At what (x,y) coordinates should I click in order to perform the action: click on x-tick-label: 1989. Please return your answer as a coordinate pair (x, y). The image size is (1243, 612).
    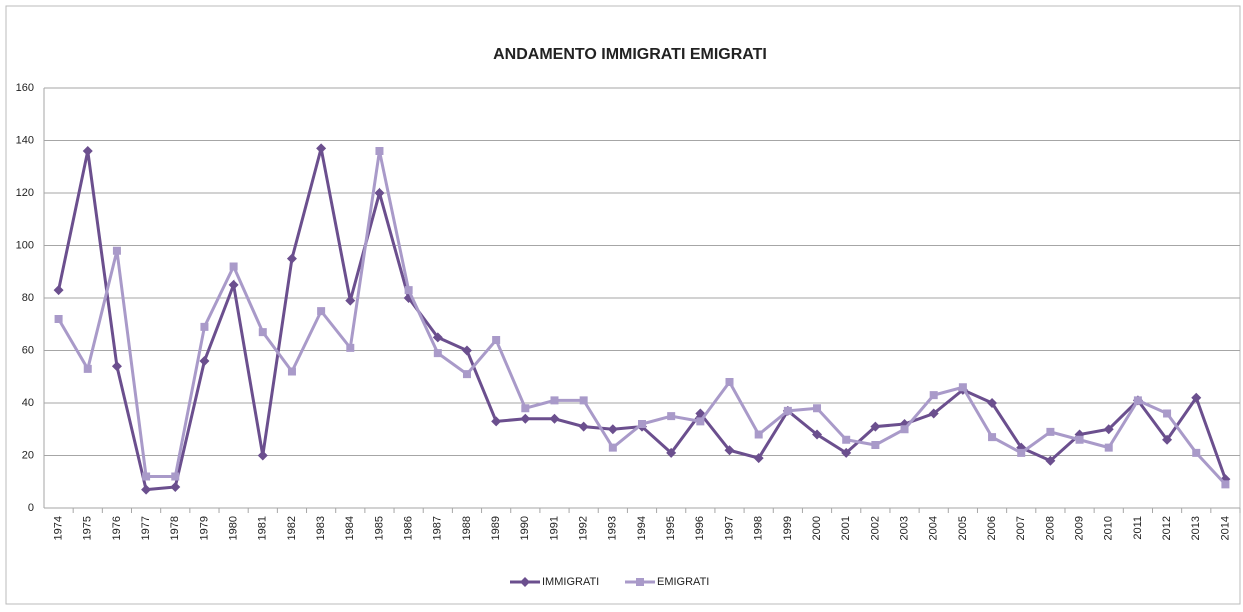
    Looking at the image, I should click on (496, 528).